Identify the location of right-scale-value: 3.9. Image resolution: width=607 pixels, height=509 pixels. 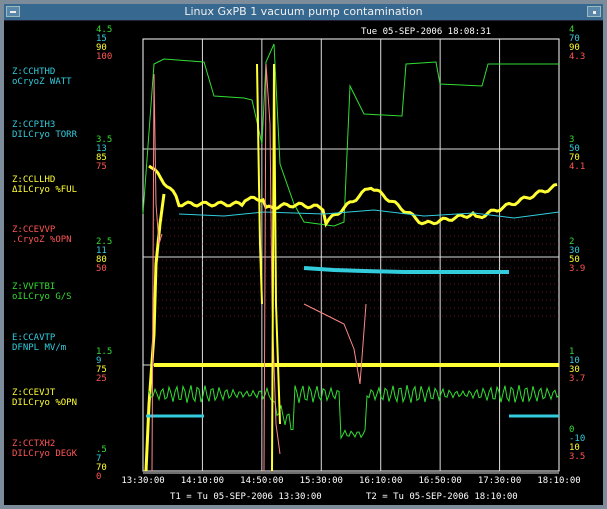
(577, 269).